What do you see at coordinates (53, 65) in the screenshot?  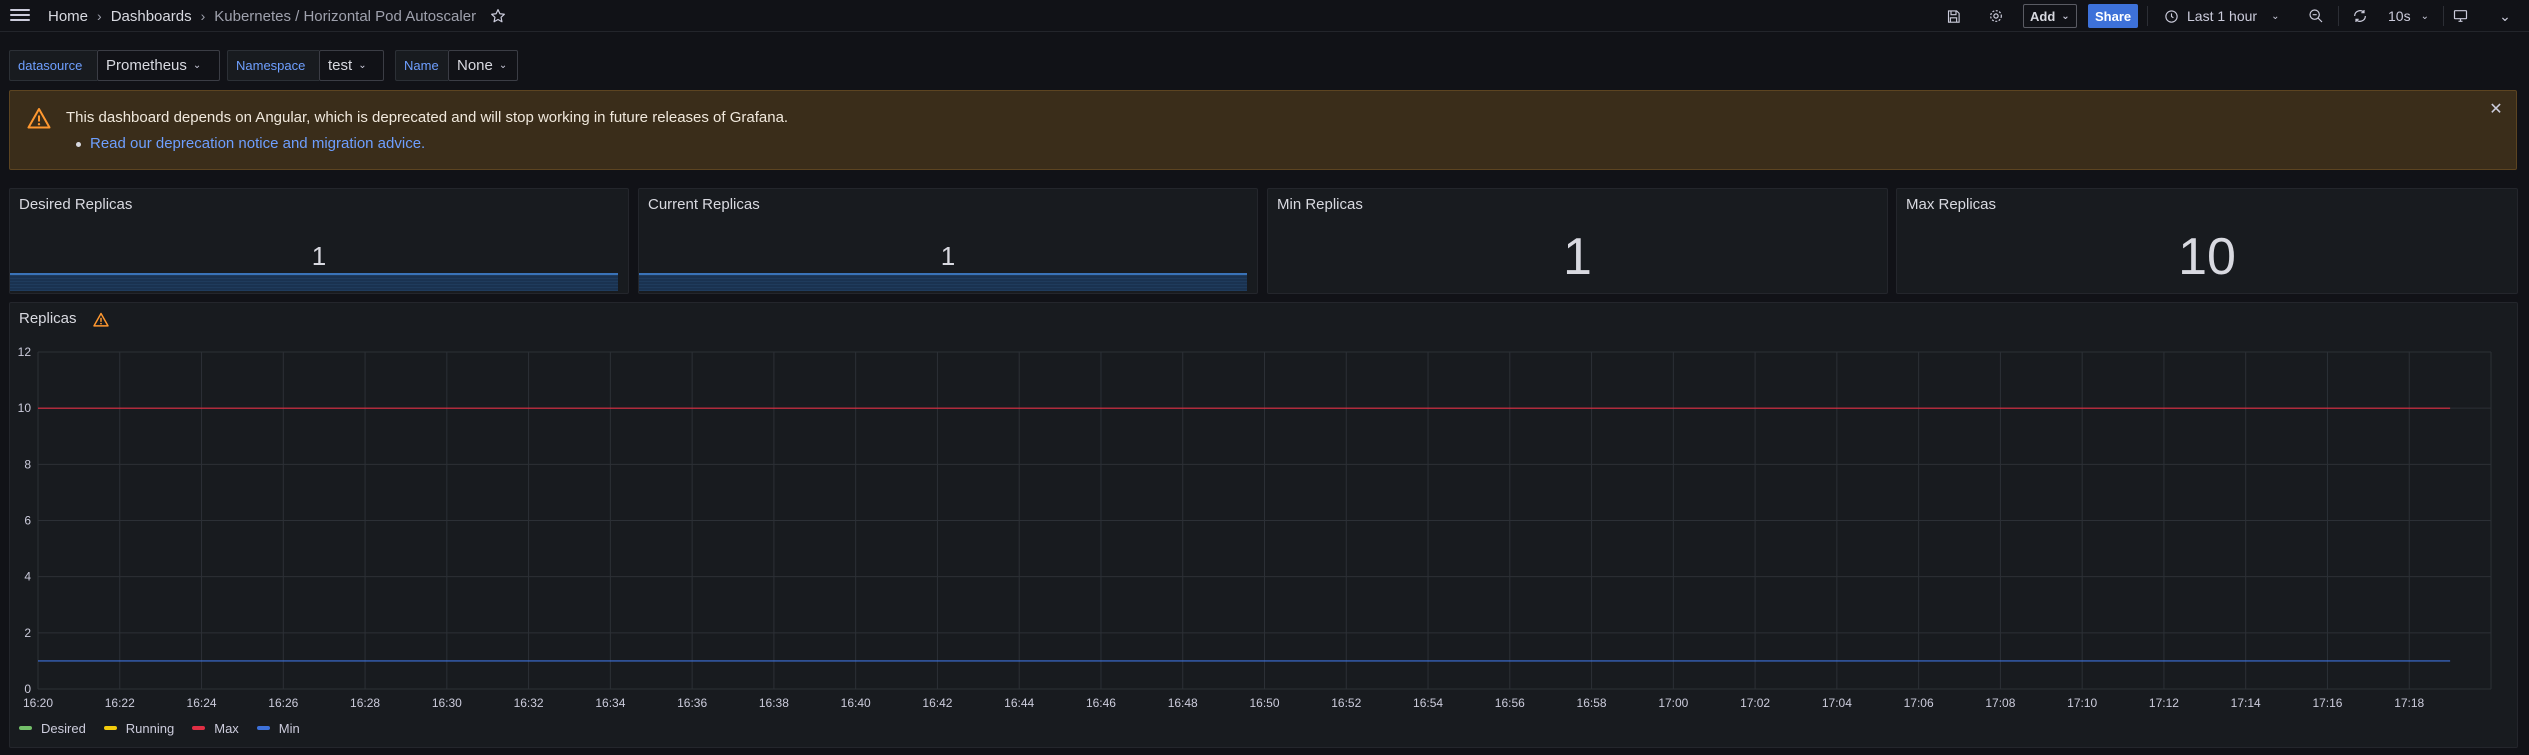 I see `variable-label-datasource: datasource` at bounding box center [53, 65].